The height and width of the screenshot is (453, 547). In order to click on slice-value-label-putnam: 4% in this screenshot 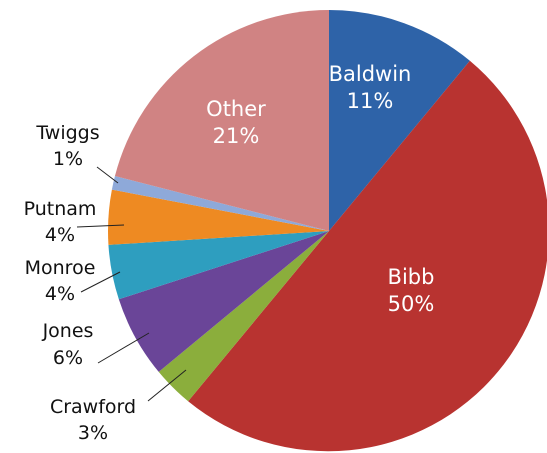, I will do `click(60, 235)`.